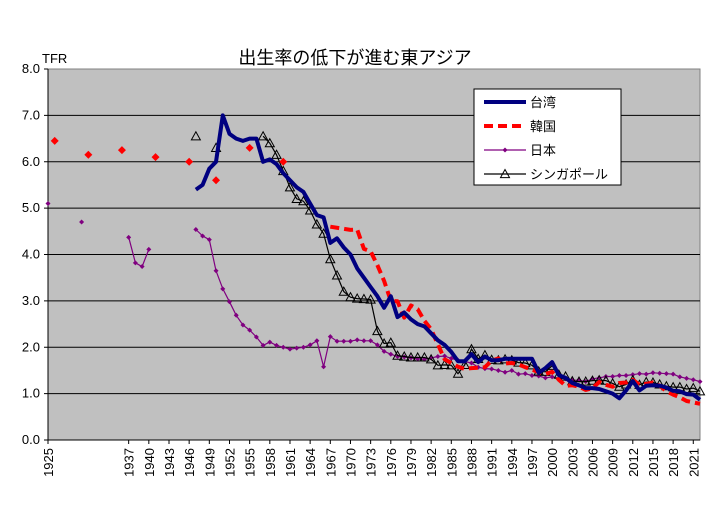  I want to click on x-tick-label: 1949, so click(209, 462).